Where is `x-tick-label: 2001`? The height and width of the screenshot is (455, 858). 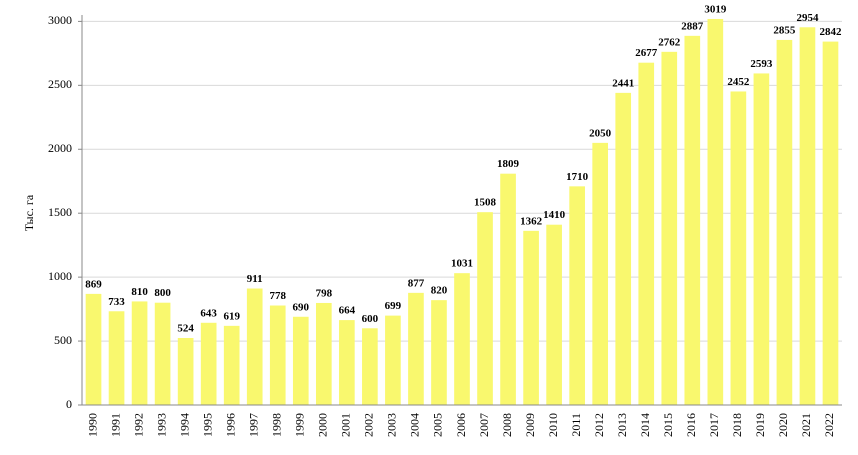
x-tick-label: 2001 is located at coordinates (346, 425).